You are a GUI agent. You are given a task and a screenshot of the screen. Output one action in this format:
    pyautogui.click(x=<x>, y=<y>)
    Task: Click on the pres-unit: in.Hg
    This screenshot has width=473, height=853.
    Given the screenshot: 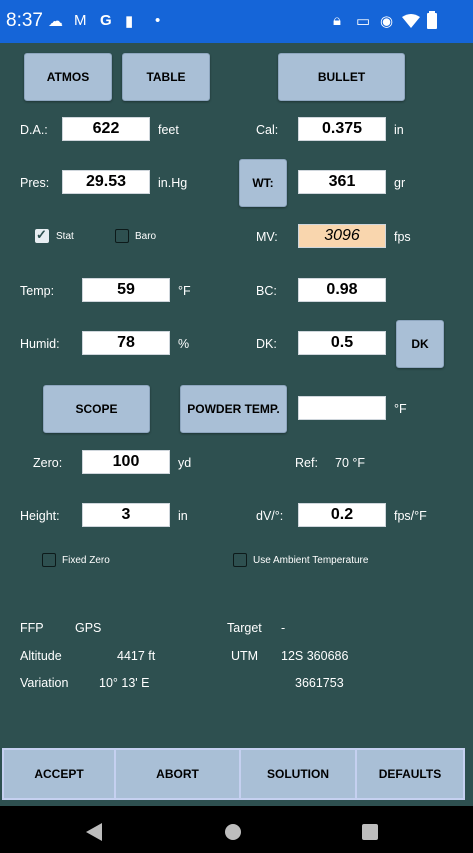 What is the action you would take?
    pyautogui.click(x=173, y=183)
    